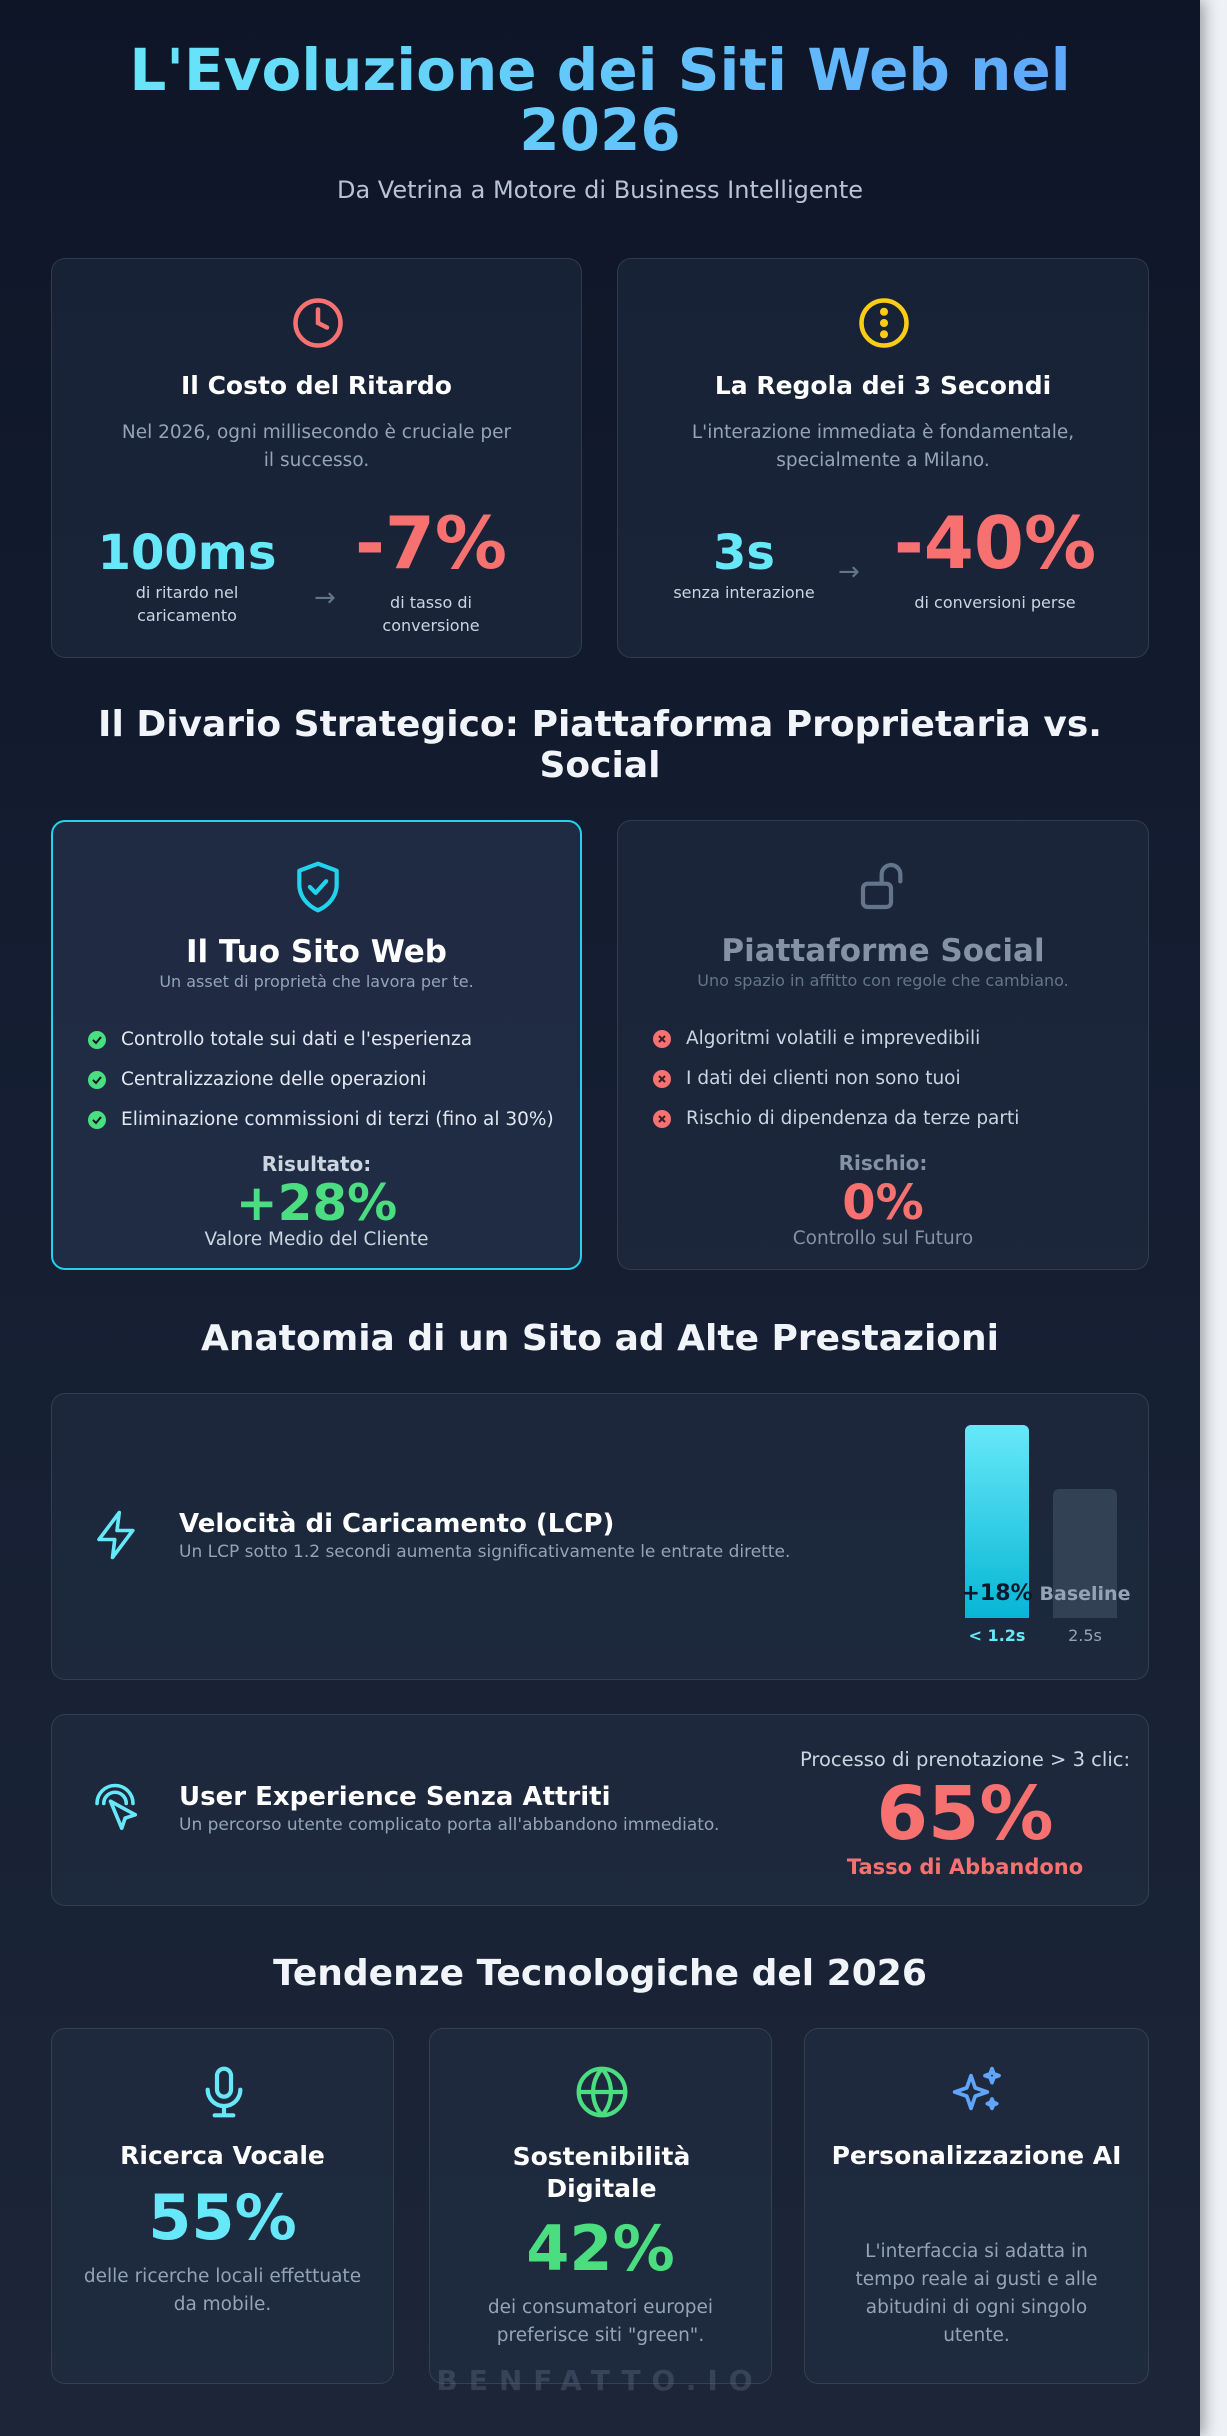 The width and height of the screenshot is (1227, 2436). I want to click on list-row: I dati dei clienti non sono tuoi, so click(835, 1079).